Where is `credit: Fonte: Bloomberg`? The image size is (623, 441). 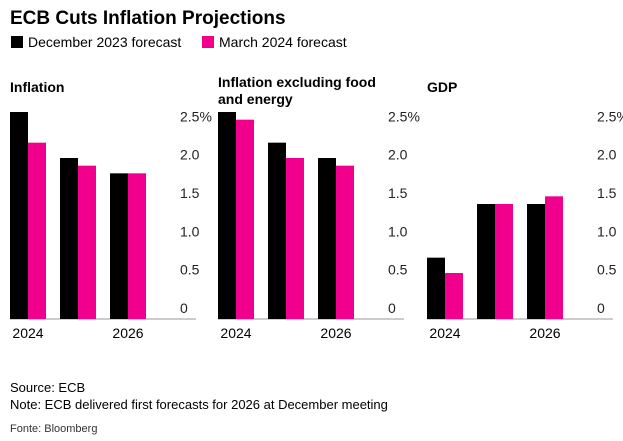 credit: Fonte: Bloomberg is located at coordinates (53, 429).